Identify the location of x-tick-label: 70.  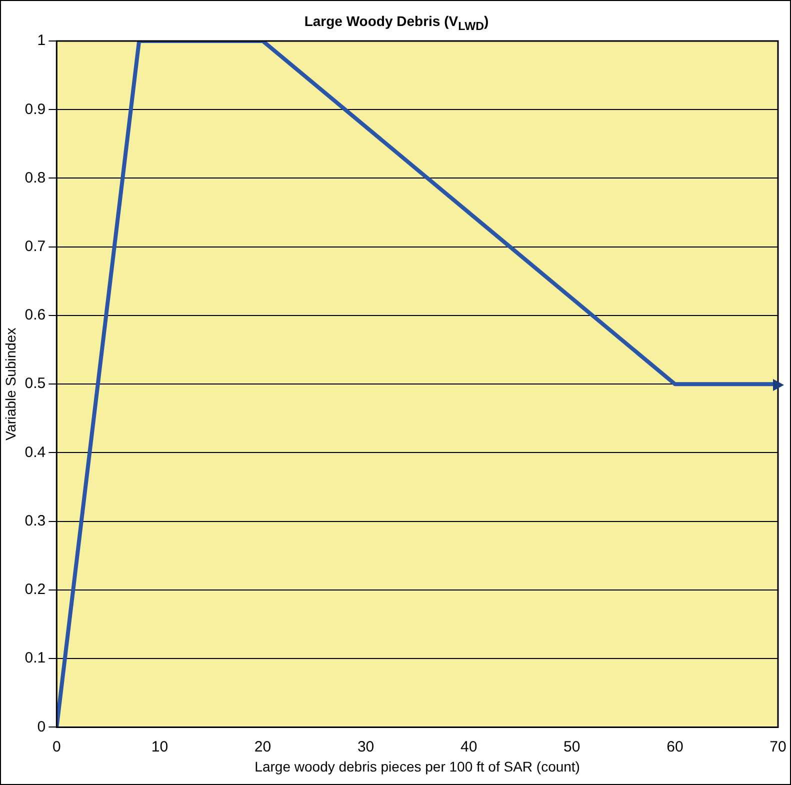
(778, 747).